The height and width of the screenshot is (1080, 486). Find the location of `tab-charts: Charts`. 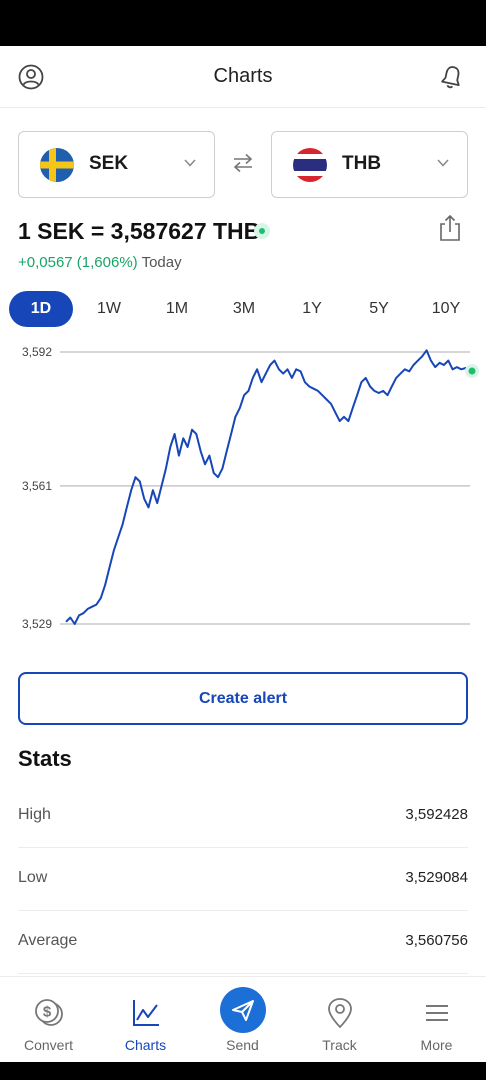

tab-charts: Charts is located at coordinates (145, 1020).